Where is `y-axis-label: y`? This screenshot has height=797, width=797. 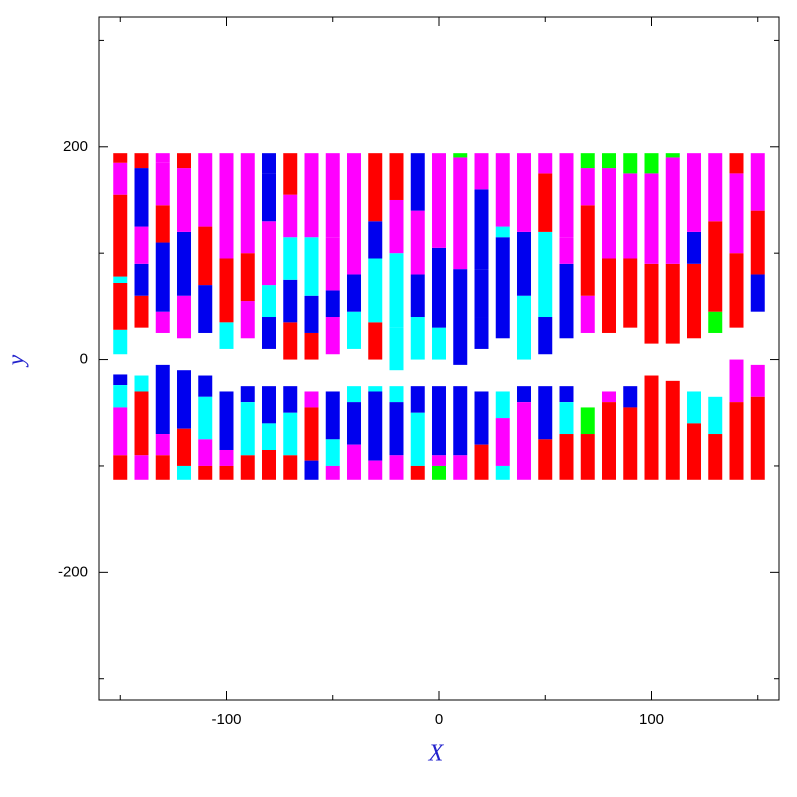
y-axis-label: y is located at coordinates (17, 360).